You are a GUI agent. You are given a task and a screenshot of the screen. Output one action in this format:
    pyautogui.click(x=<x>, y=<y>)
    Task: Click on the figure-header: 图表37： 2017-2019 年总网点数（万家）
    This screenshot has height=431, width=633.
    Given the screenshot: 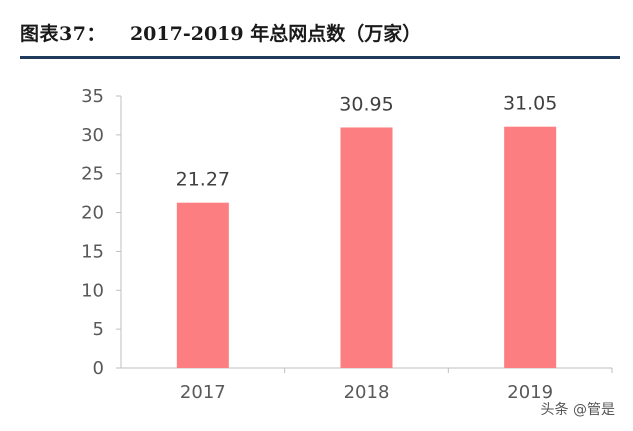 What is the action you would take?
    pyautogui.click(x=320, y=32)
    